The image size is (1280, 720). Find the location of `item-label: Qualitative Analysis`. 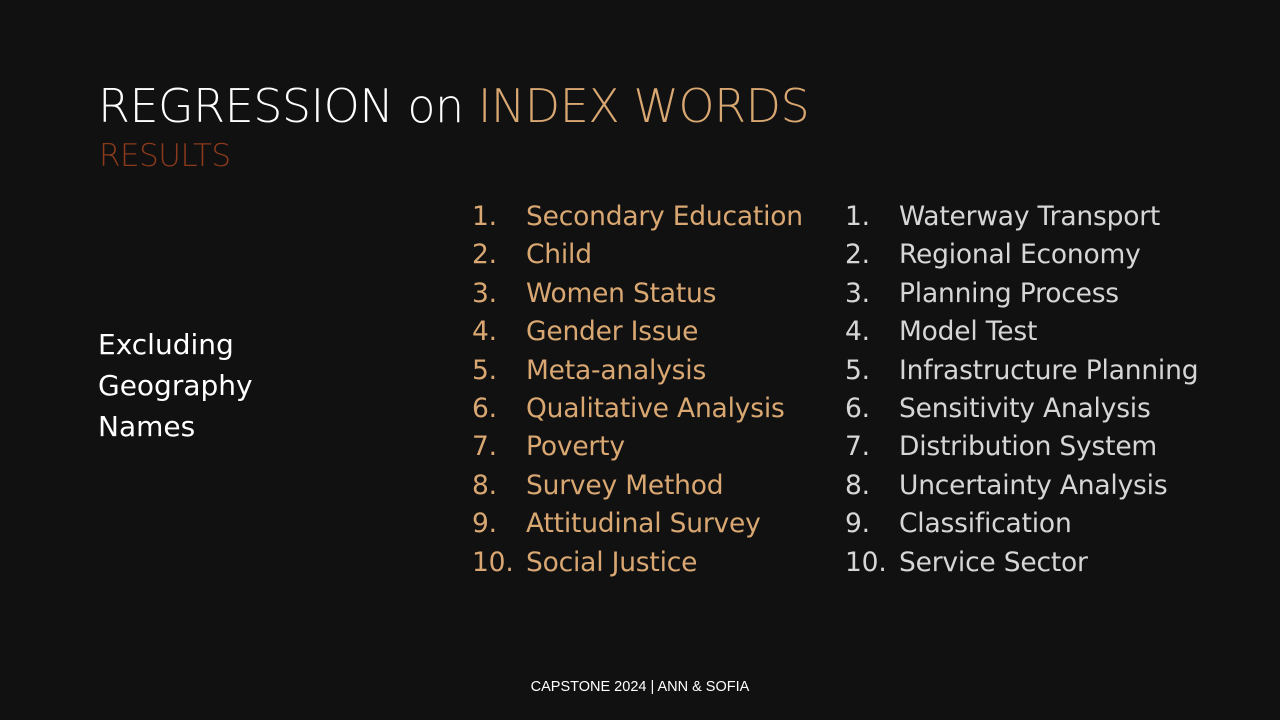

item-label: Qualitative Analysis is located at coordinates (655, 408).